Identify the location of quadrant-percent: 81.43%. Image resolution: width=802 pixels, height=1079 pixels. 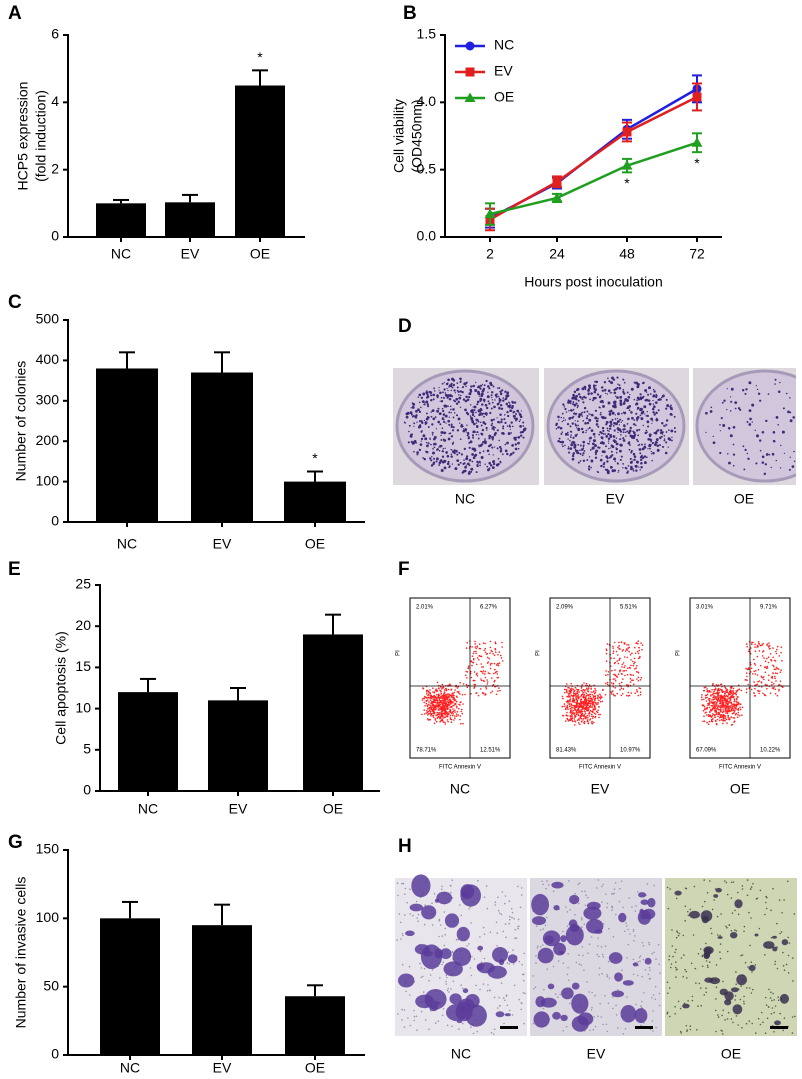
(566, 751).